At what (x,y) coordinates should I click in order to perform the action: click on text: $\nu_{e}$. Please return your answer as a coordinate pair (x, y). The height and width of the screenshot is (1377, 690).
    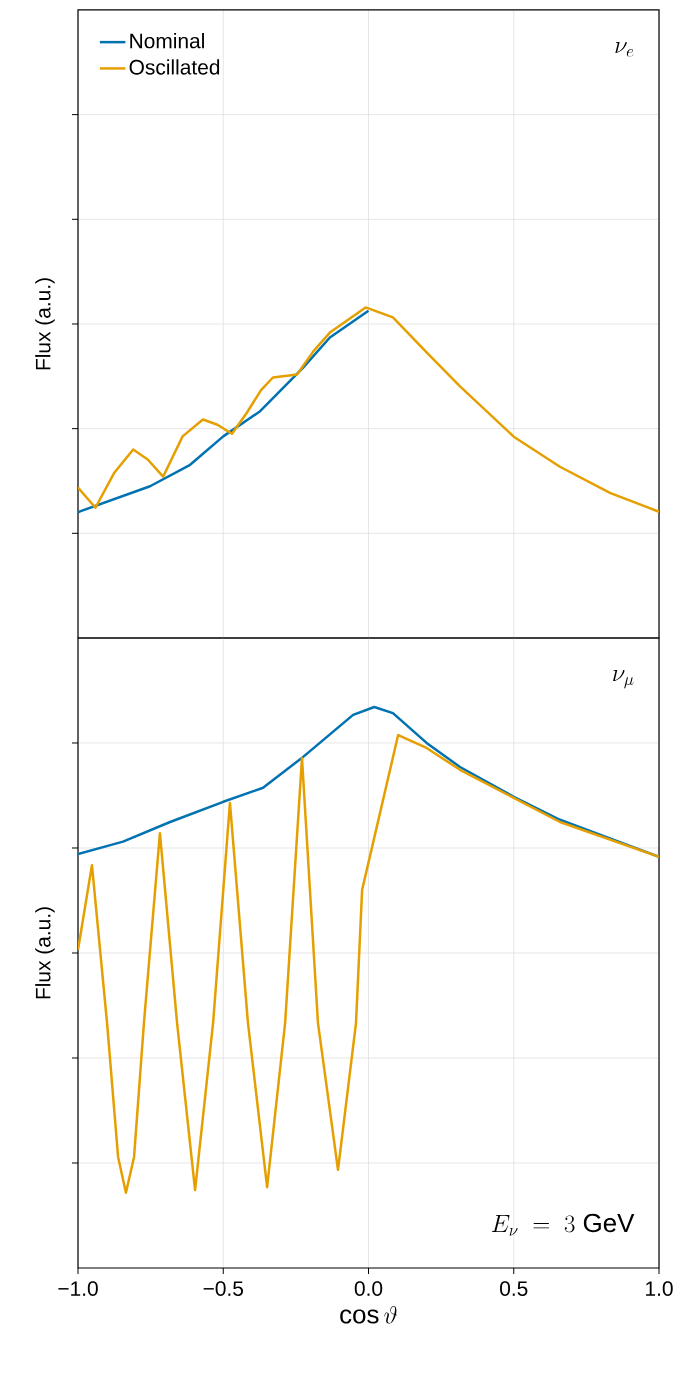
    Looking at the image, I should click on (624, 49).